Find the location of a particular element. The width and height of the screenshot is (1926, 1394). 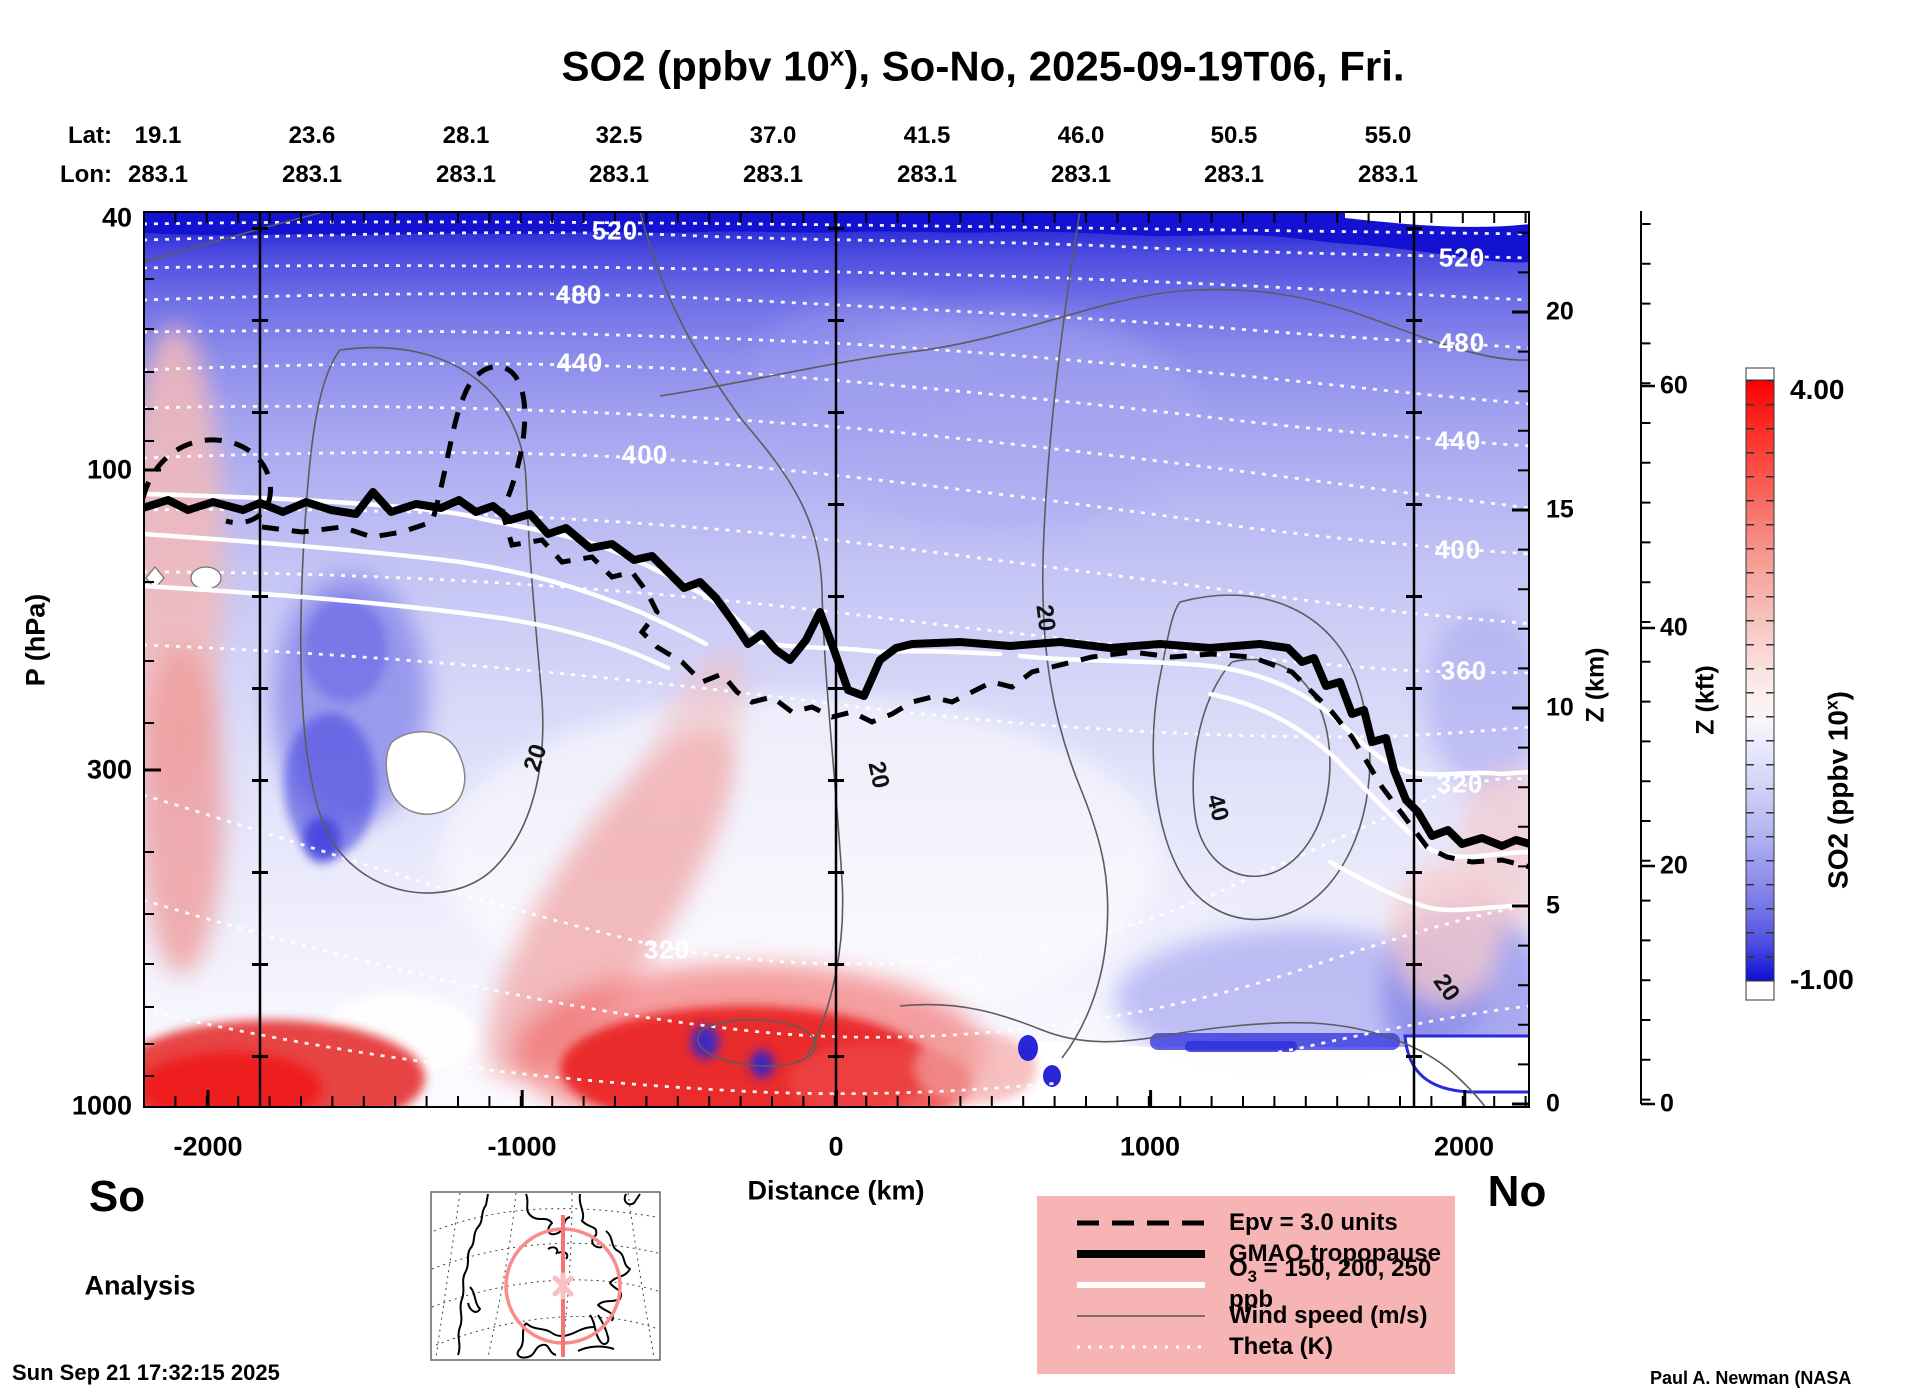

zkm-axis-title: Z (km) is located at coordinates (1595, 685).